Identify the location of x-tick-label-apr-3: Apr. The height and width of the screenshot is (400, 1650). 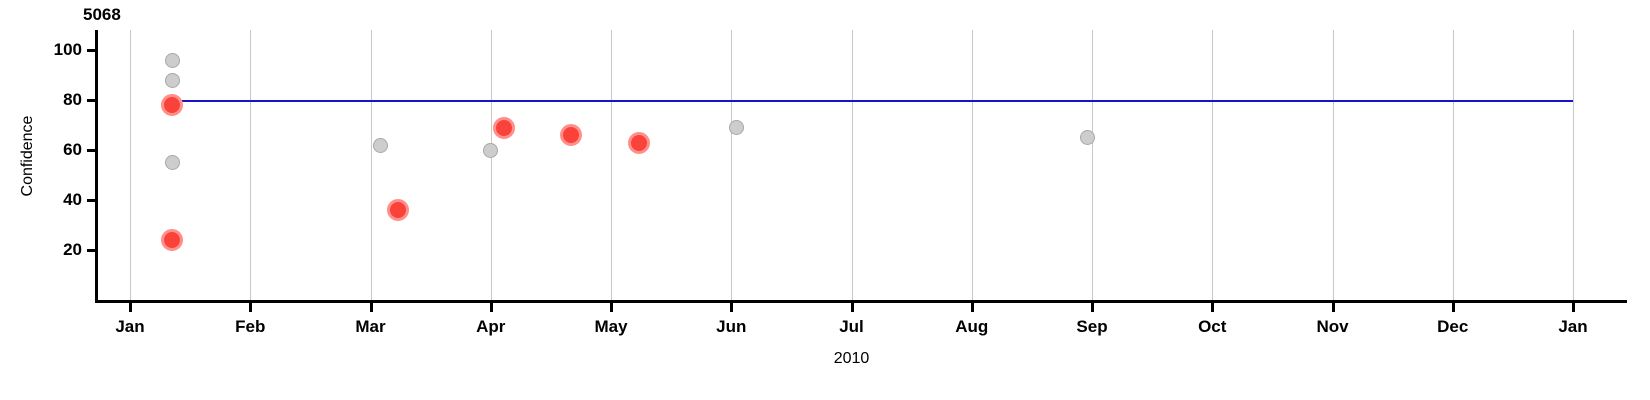
(491, 326).